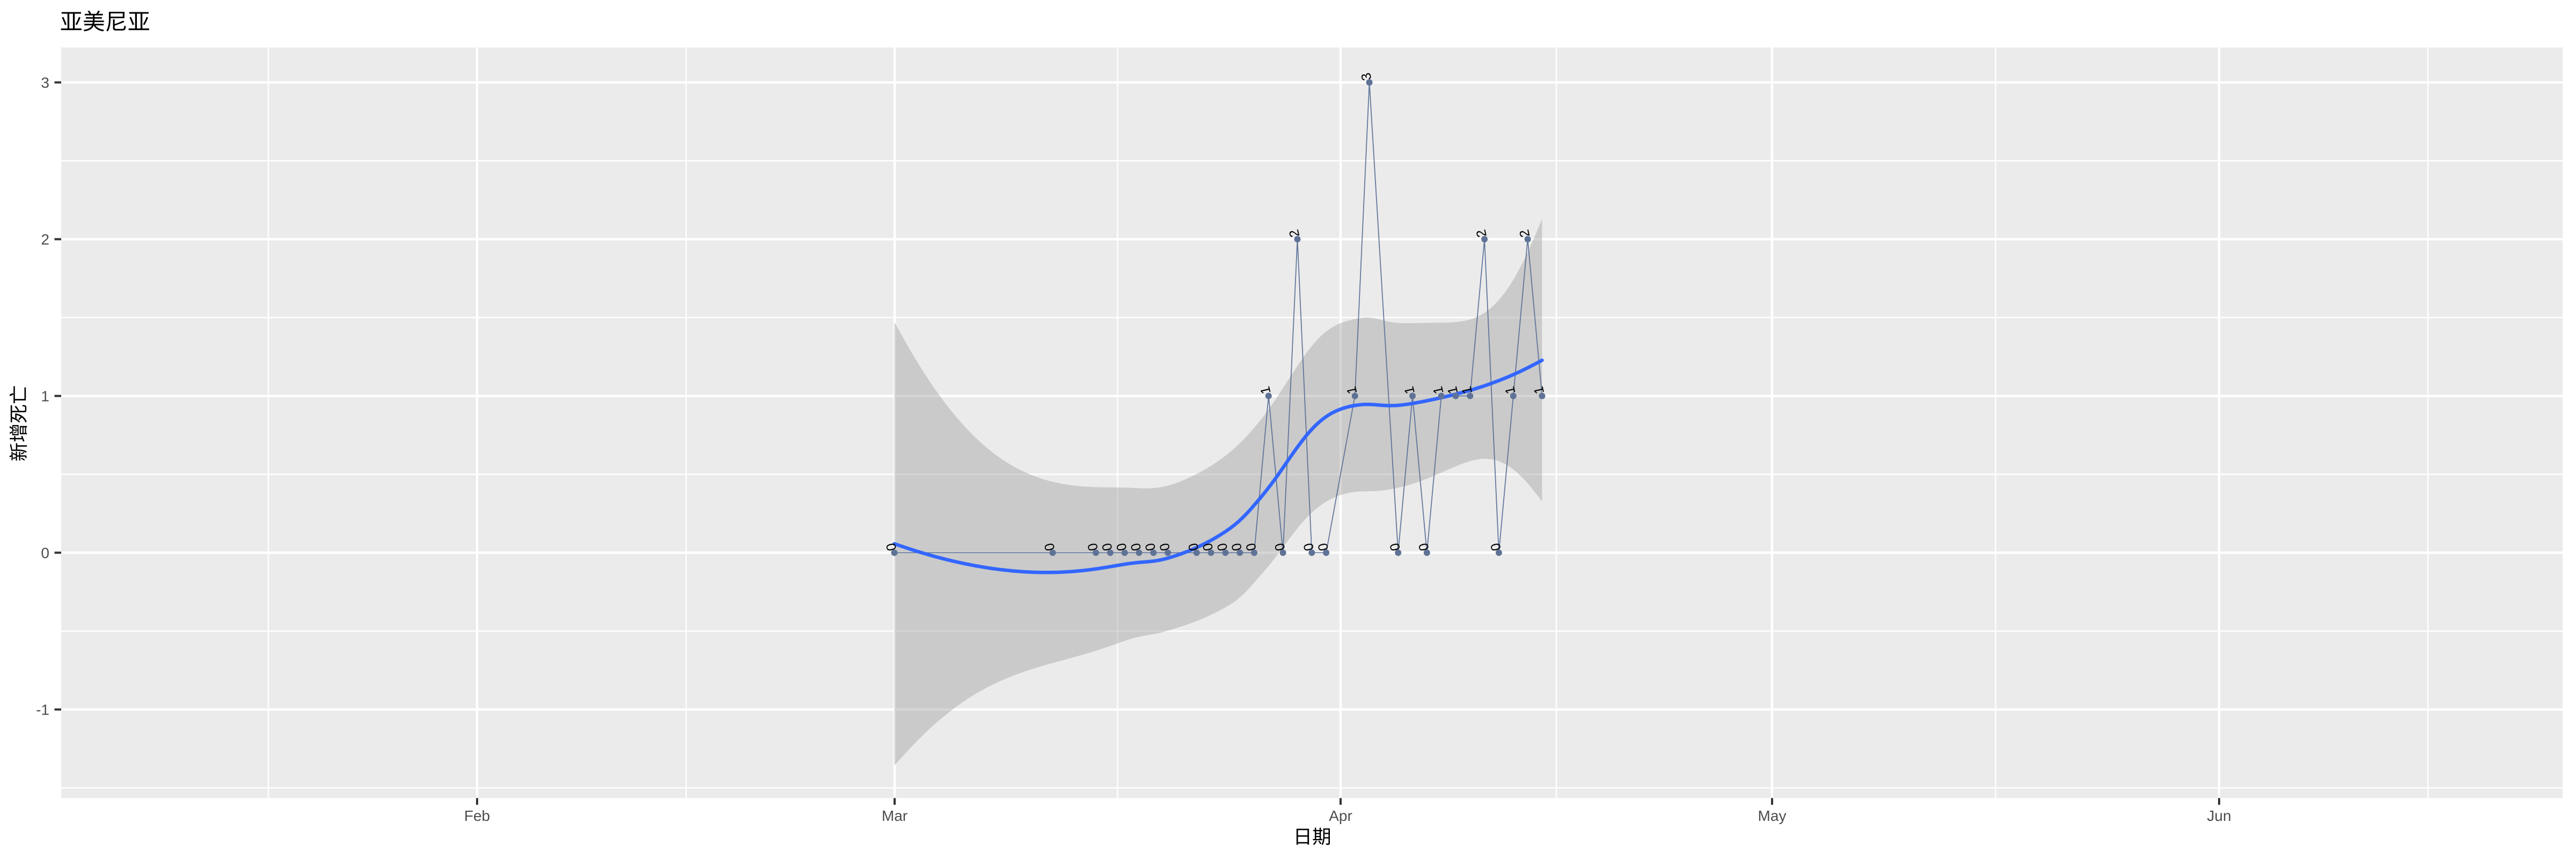 This screenshot has height=859, width=2576. What do you see at coordinates (477, 815) in the screenshot?
I see `svg-text: Feb` at bounding box center [477, 815].